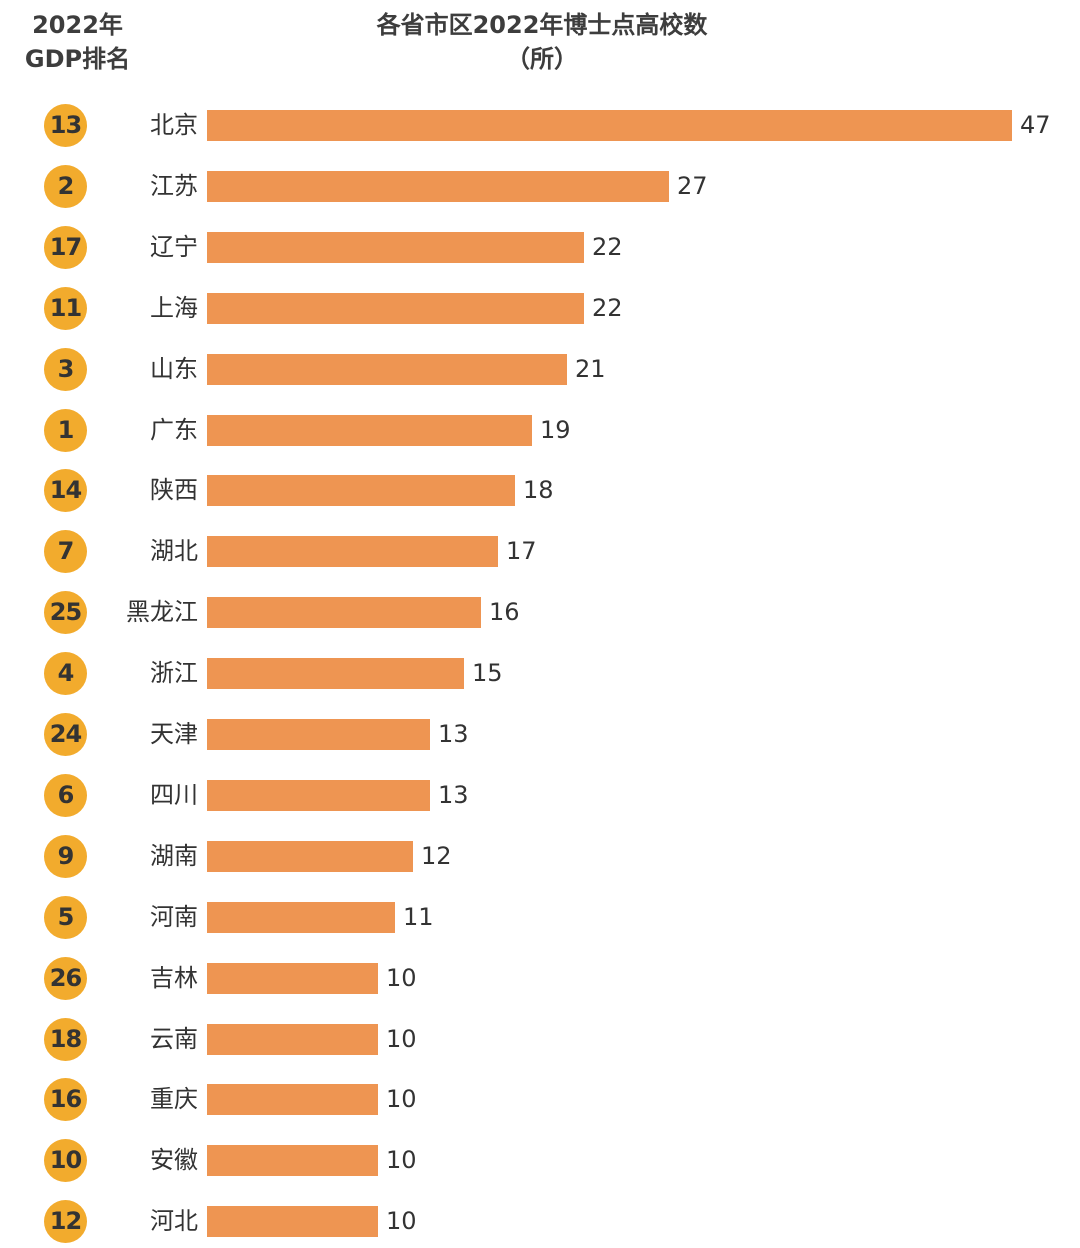  I want to click on chart-row: 18 云南 10, so click(540, 1039).